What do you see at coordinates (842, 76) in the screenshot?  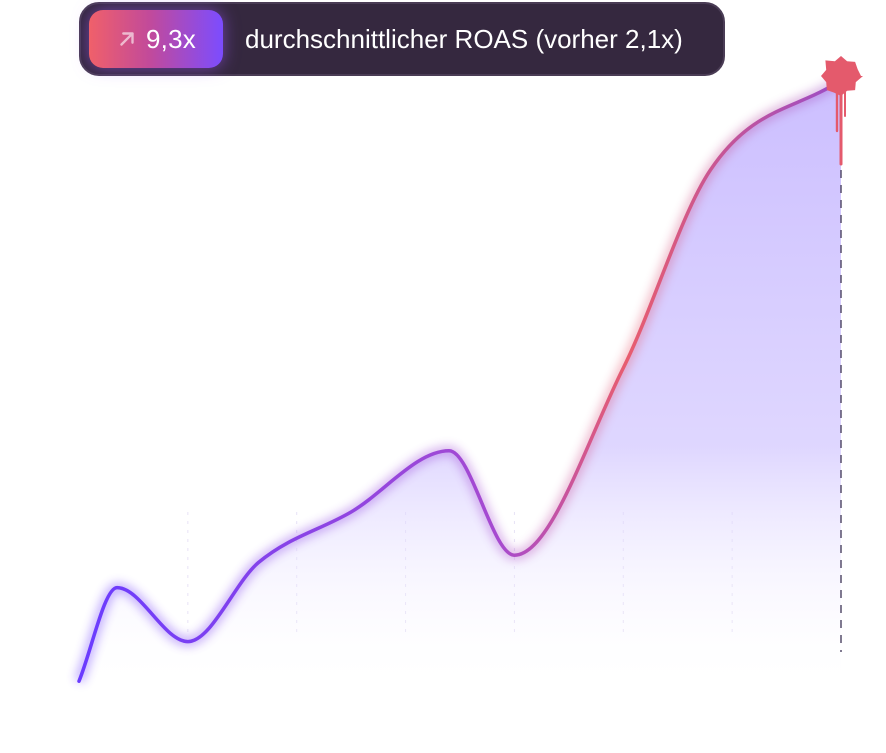 I see `paint-splat-blob` at bounding box center [842, 76].